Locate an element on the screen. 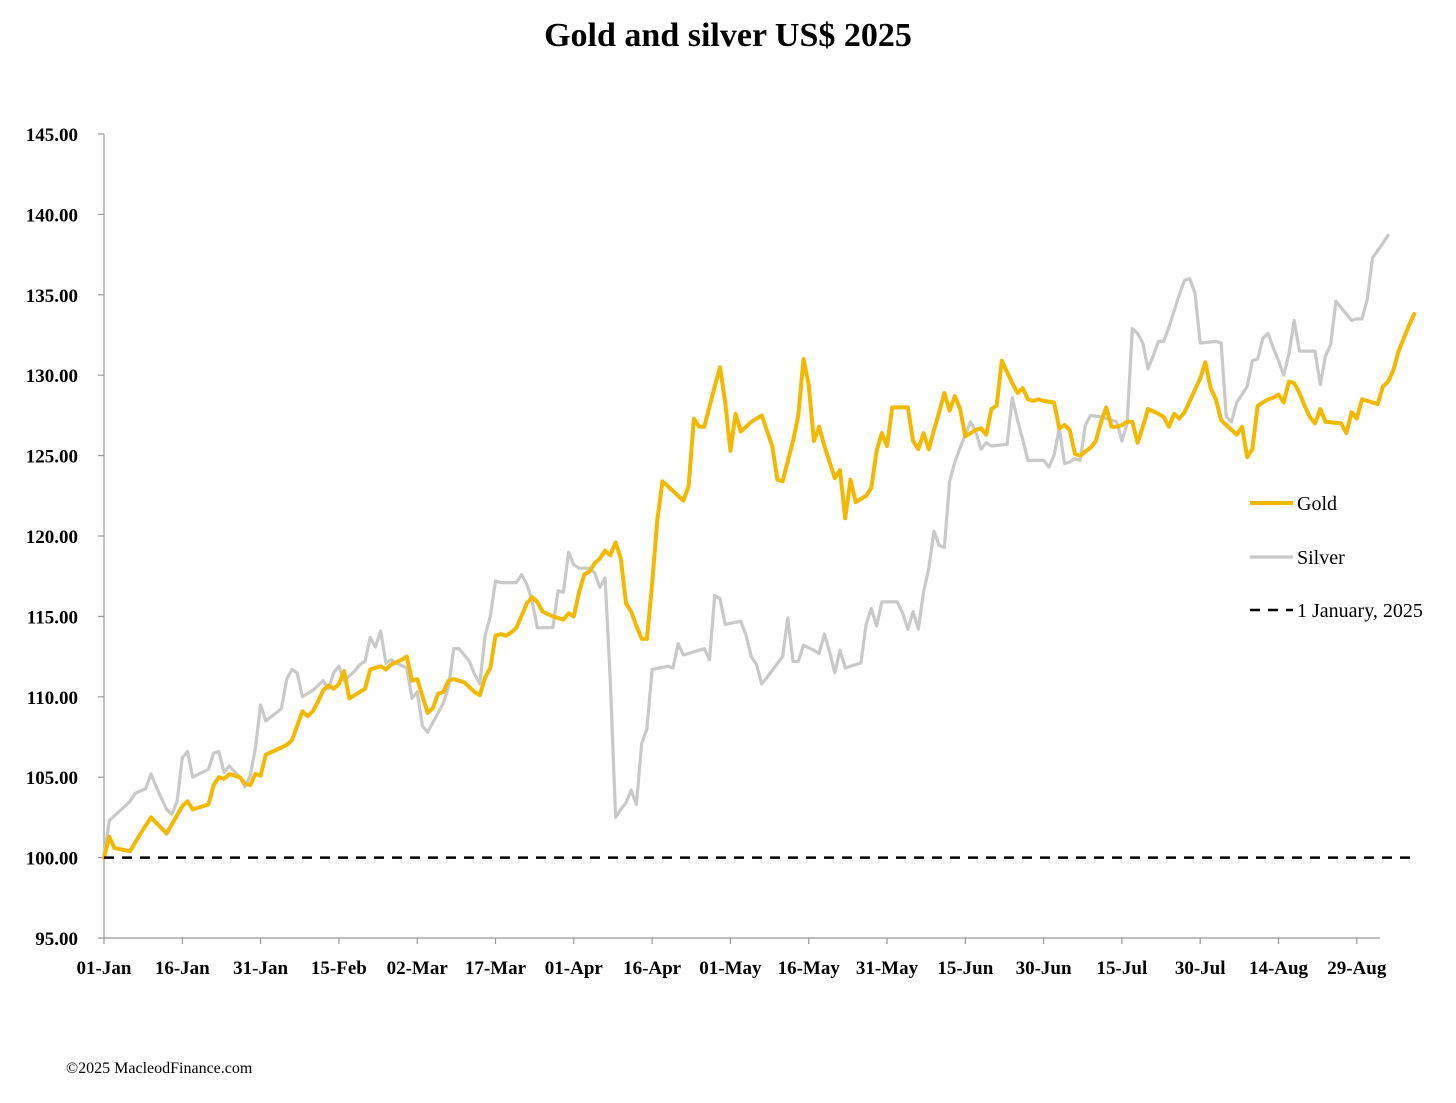  x-tick-label: 02-Mar is located at coordinates (418, 968).